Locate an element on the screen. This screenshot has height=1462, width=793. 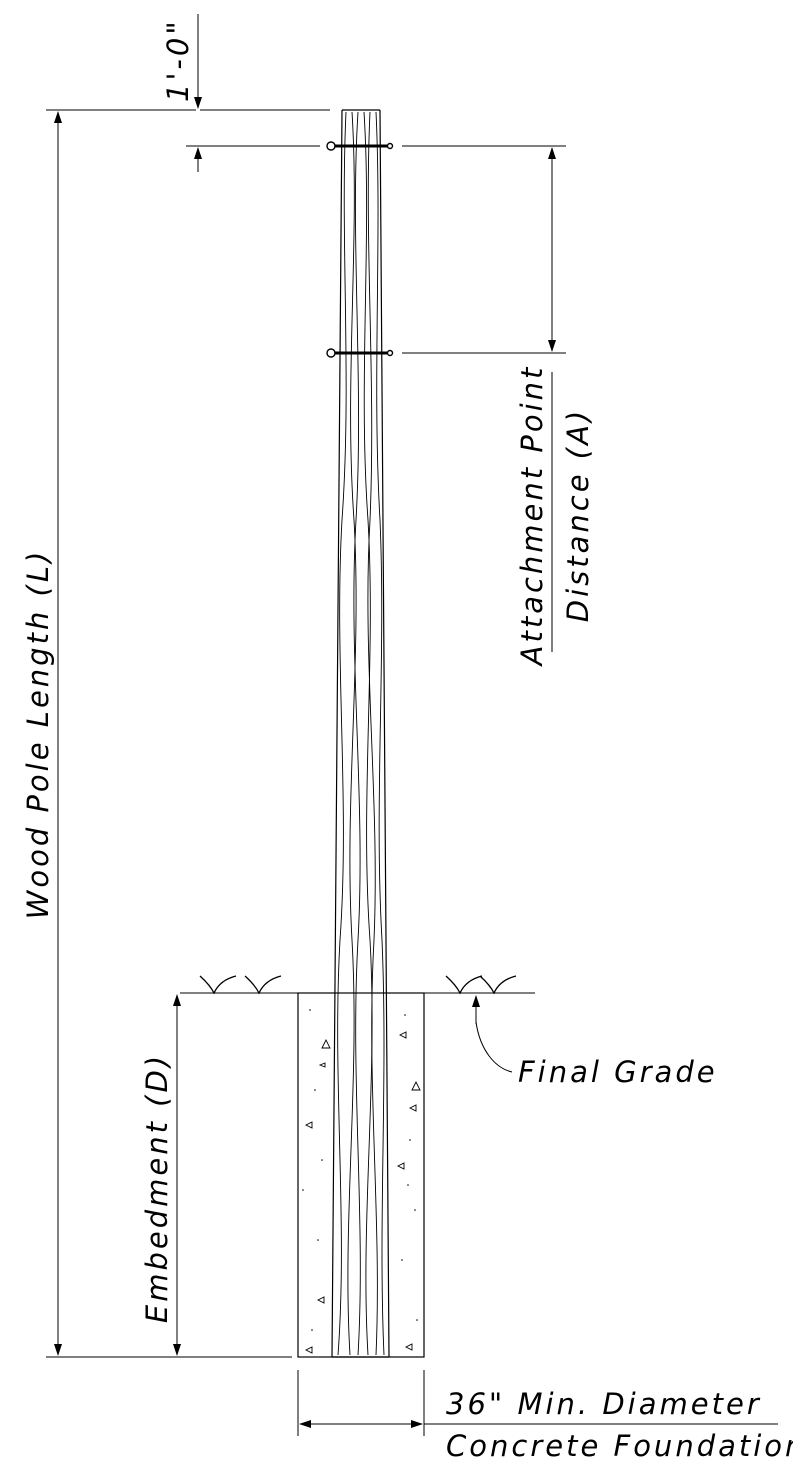
attachment-distance-dimension is located at coordinates (484, 398).